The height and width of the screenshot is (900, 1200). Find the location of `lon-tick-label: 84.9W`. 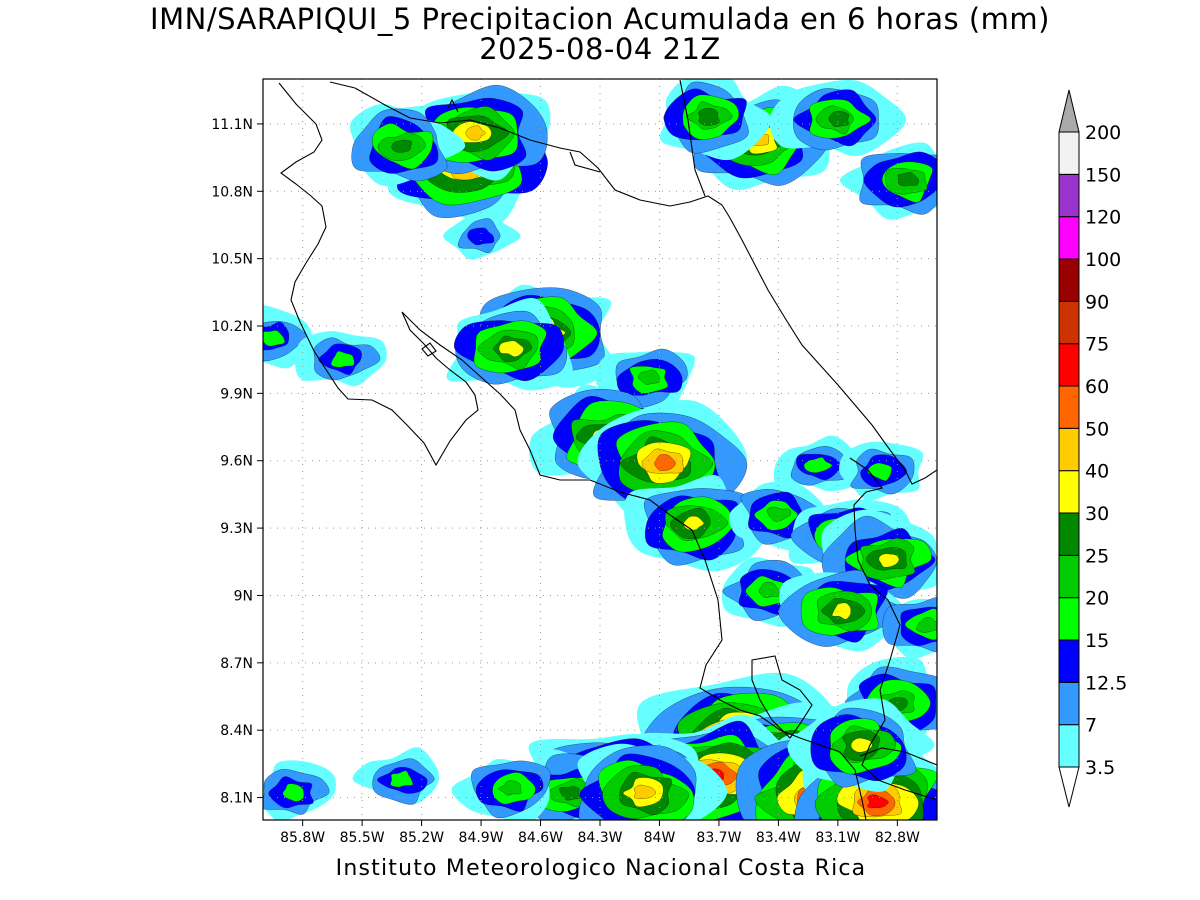

lon-tick-label: 84.9W is located at coordinates (481, 838).